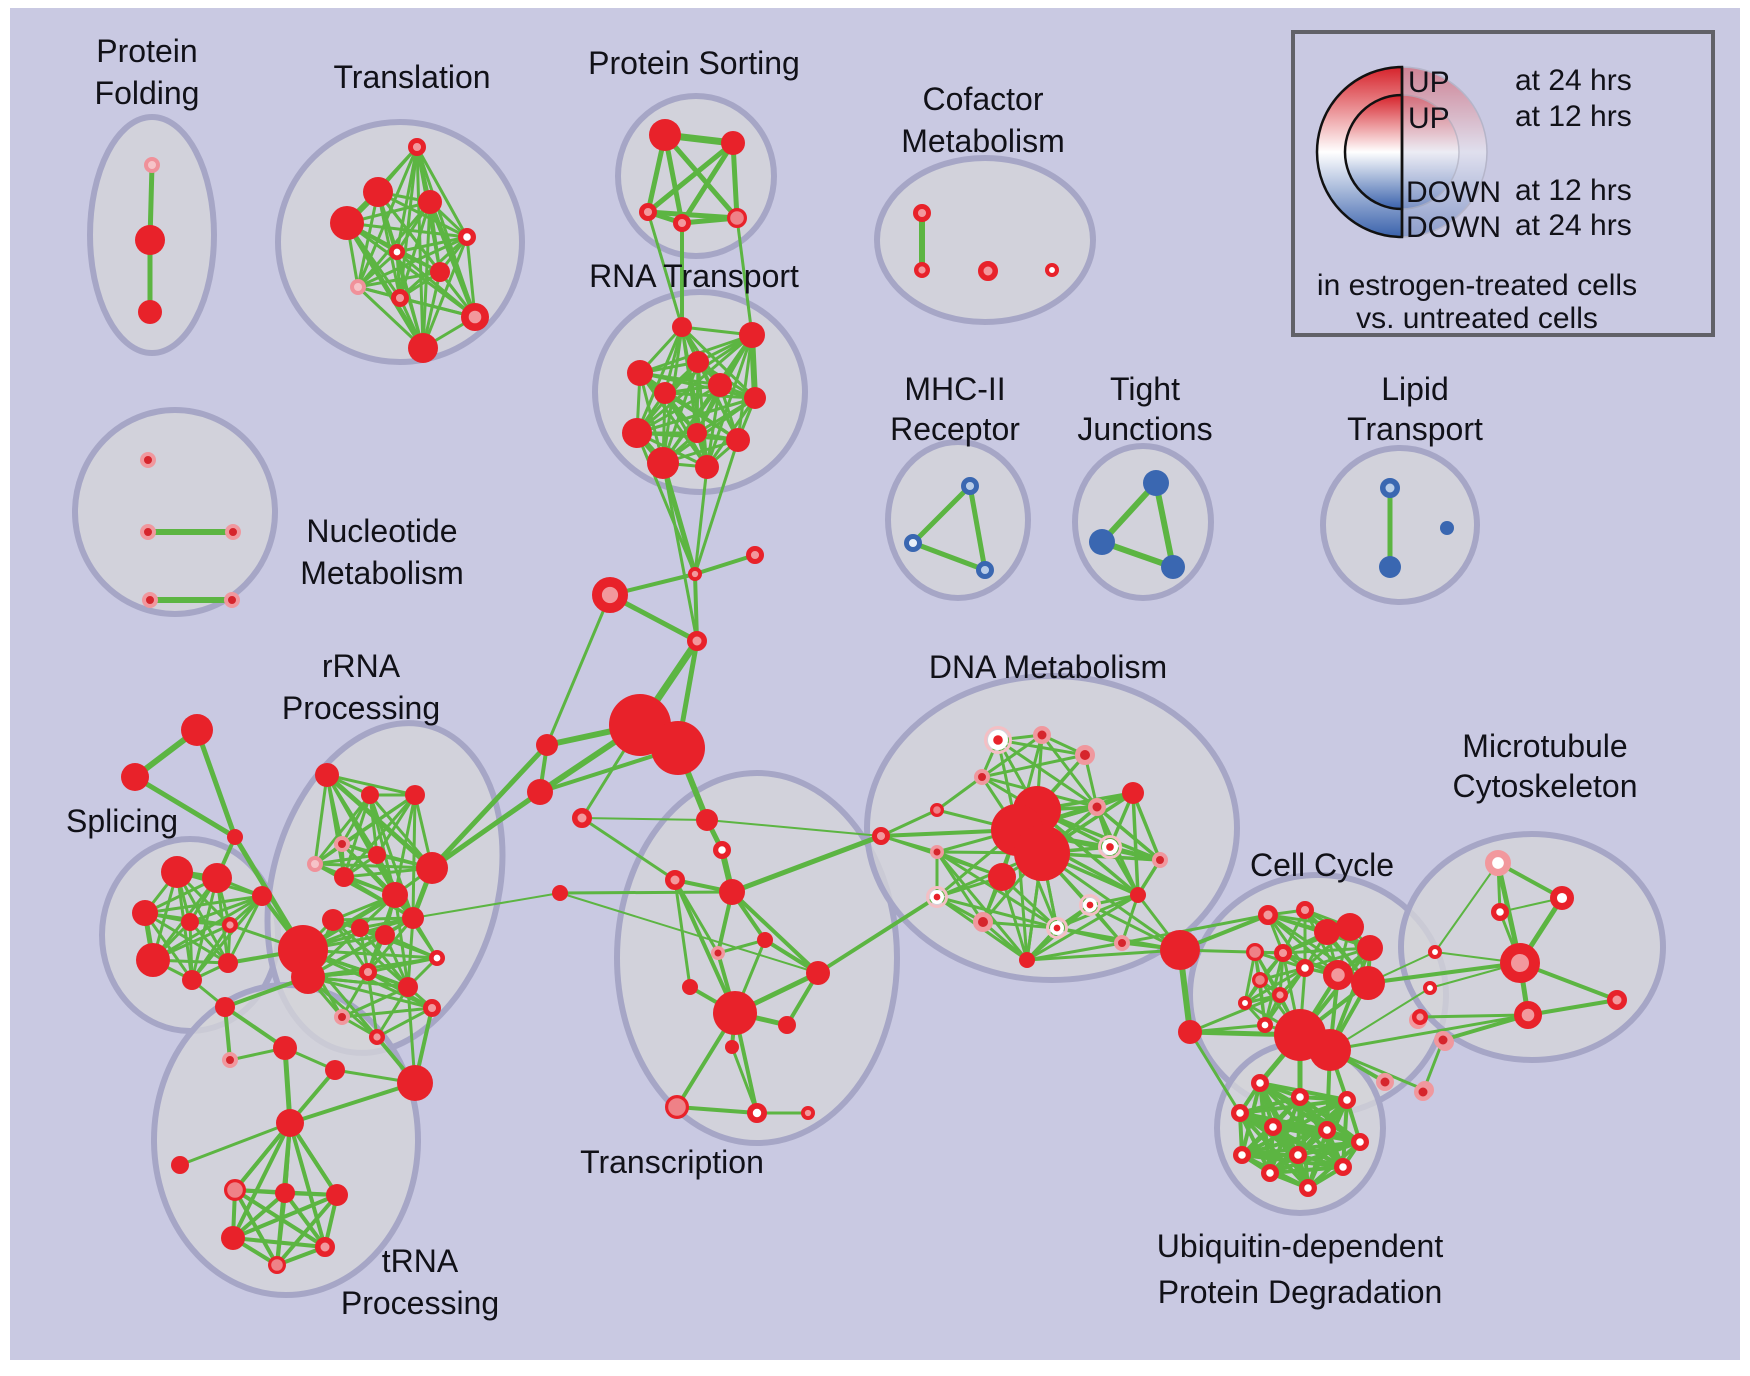 Image resolution: width=1750 pixels, height=1376 pixels. Describe the element at coordinates (765, 940) in the screenshot. I see `node-tx8` at that location.